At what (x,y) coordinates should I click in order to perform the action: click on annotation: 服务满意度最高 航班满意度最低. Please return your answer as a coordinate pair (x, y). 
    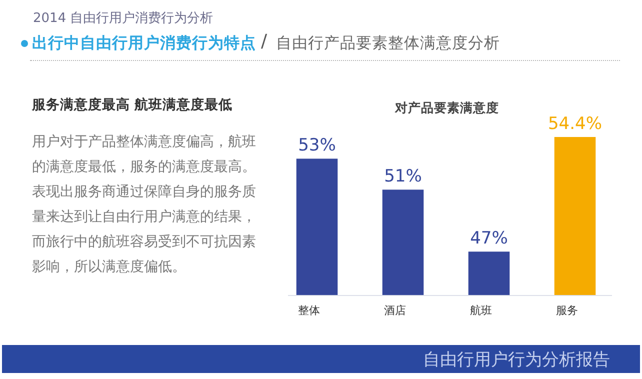
    Looking at the image, I should click on (132, 105).